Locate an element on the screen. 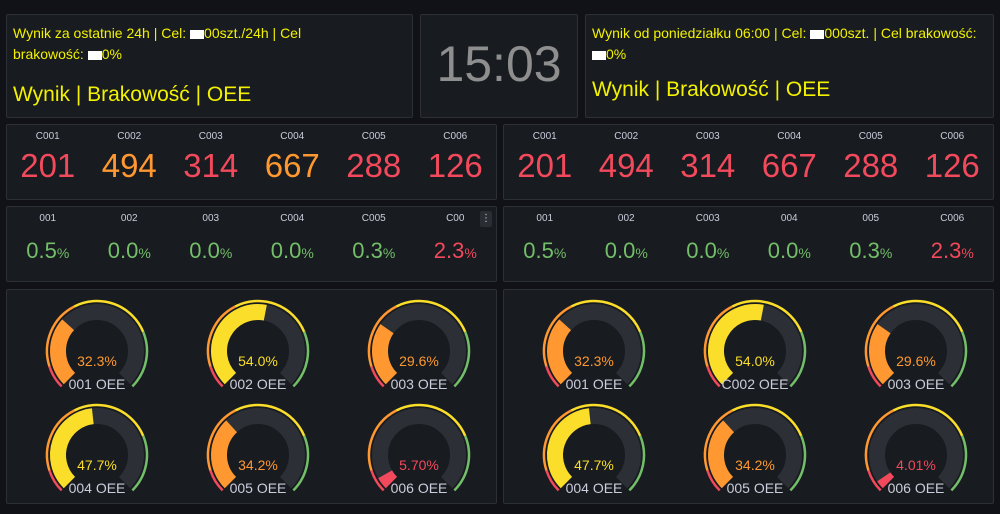 This screenshot has width=1000, height=514. stat-label: 002 is located at coordinates (626, 218).